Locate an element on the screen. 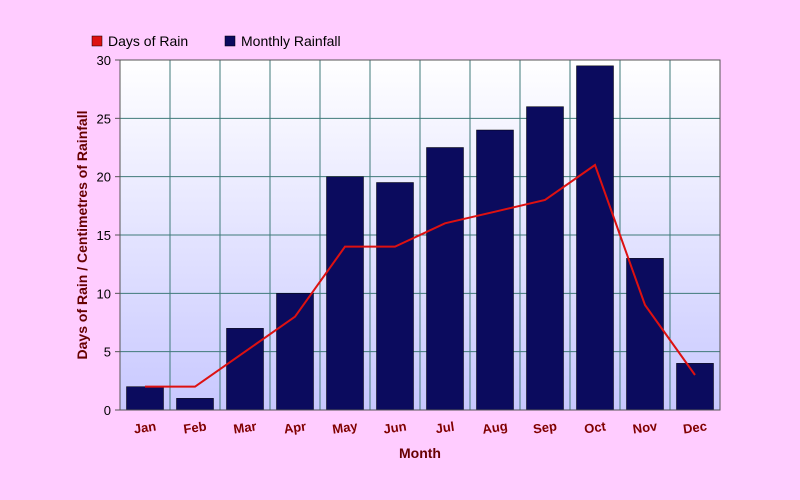  y-tick-label: 0 is located at coordinates (107, 410).